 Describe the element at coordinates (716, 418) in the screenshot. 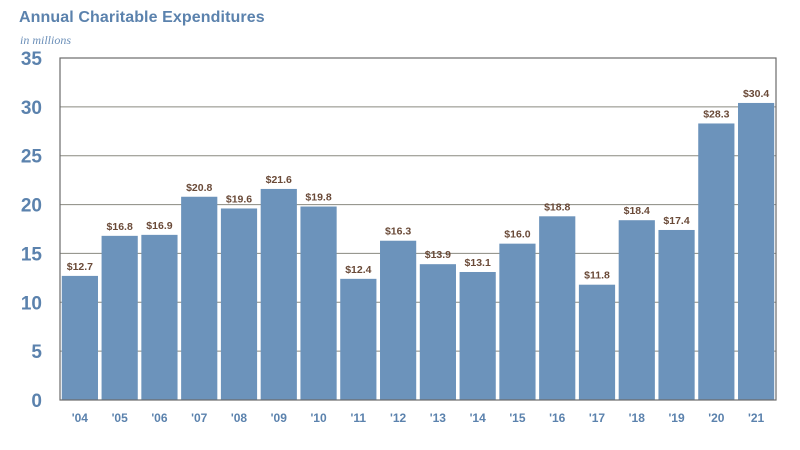

I see `x-tick-label: '20` at that location.